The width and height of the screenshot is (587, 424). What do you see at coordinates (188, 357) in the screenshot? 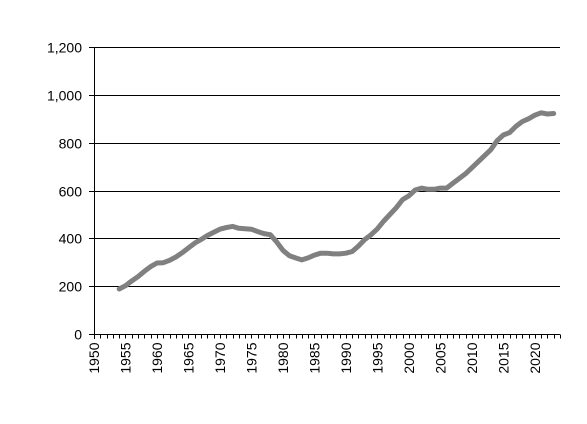
I see `x-tick-label: 1965` at bounding box center [188, 357].